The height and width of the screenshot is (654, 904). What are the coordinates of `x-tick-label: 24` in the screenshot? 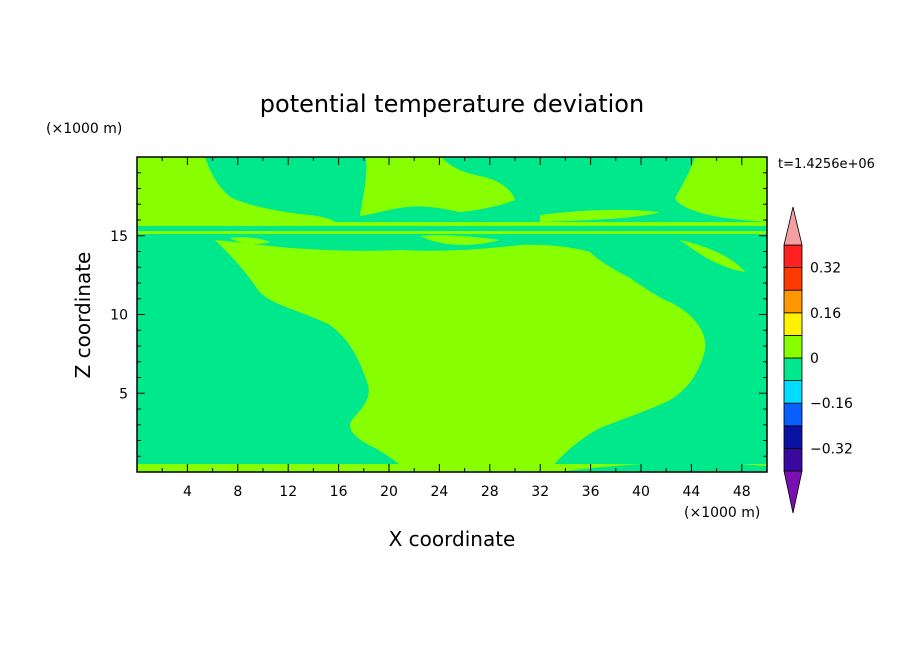 It's located at (439, 492).